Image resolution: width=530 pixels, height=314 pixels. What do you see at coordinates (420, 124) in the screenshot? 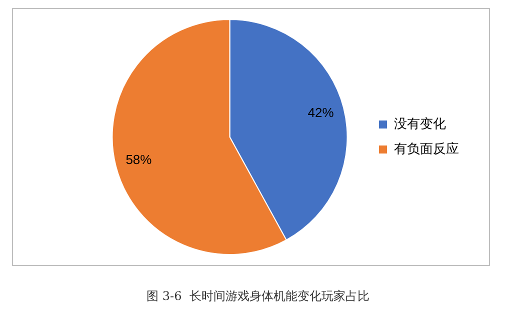
I see `legend-label: 没有变化` at bounding box center [420, 124].